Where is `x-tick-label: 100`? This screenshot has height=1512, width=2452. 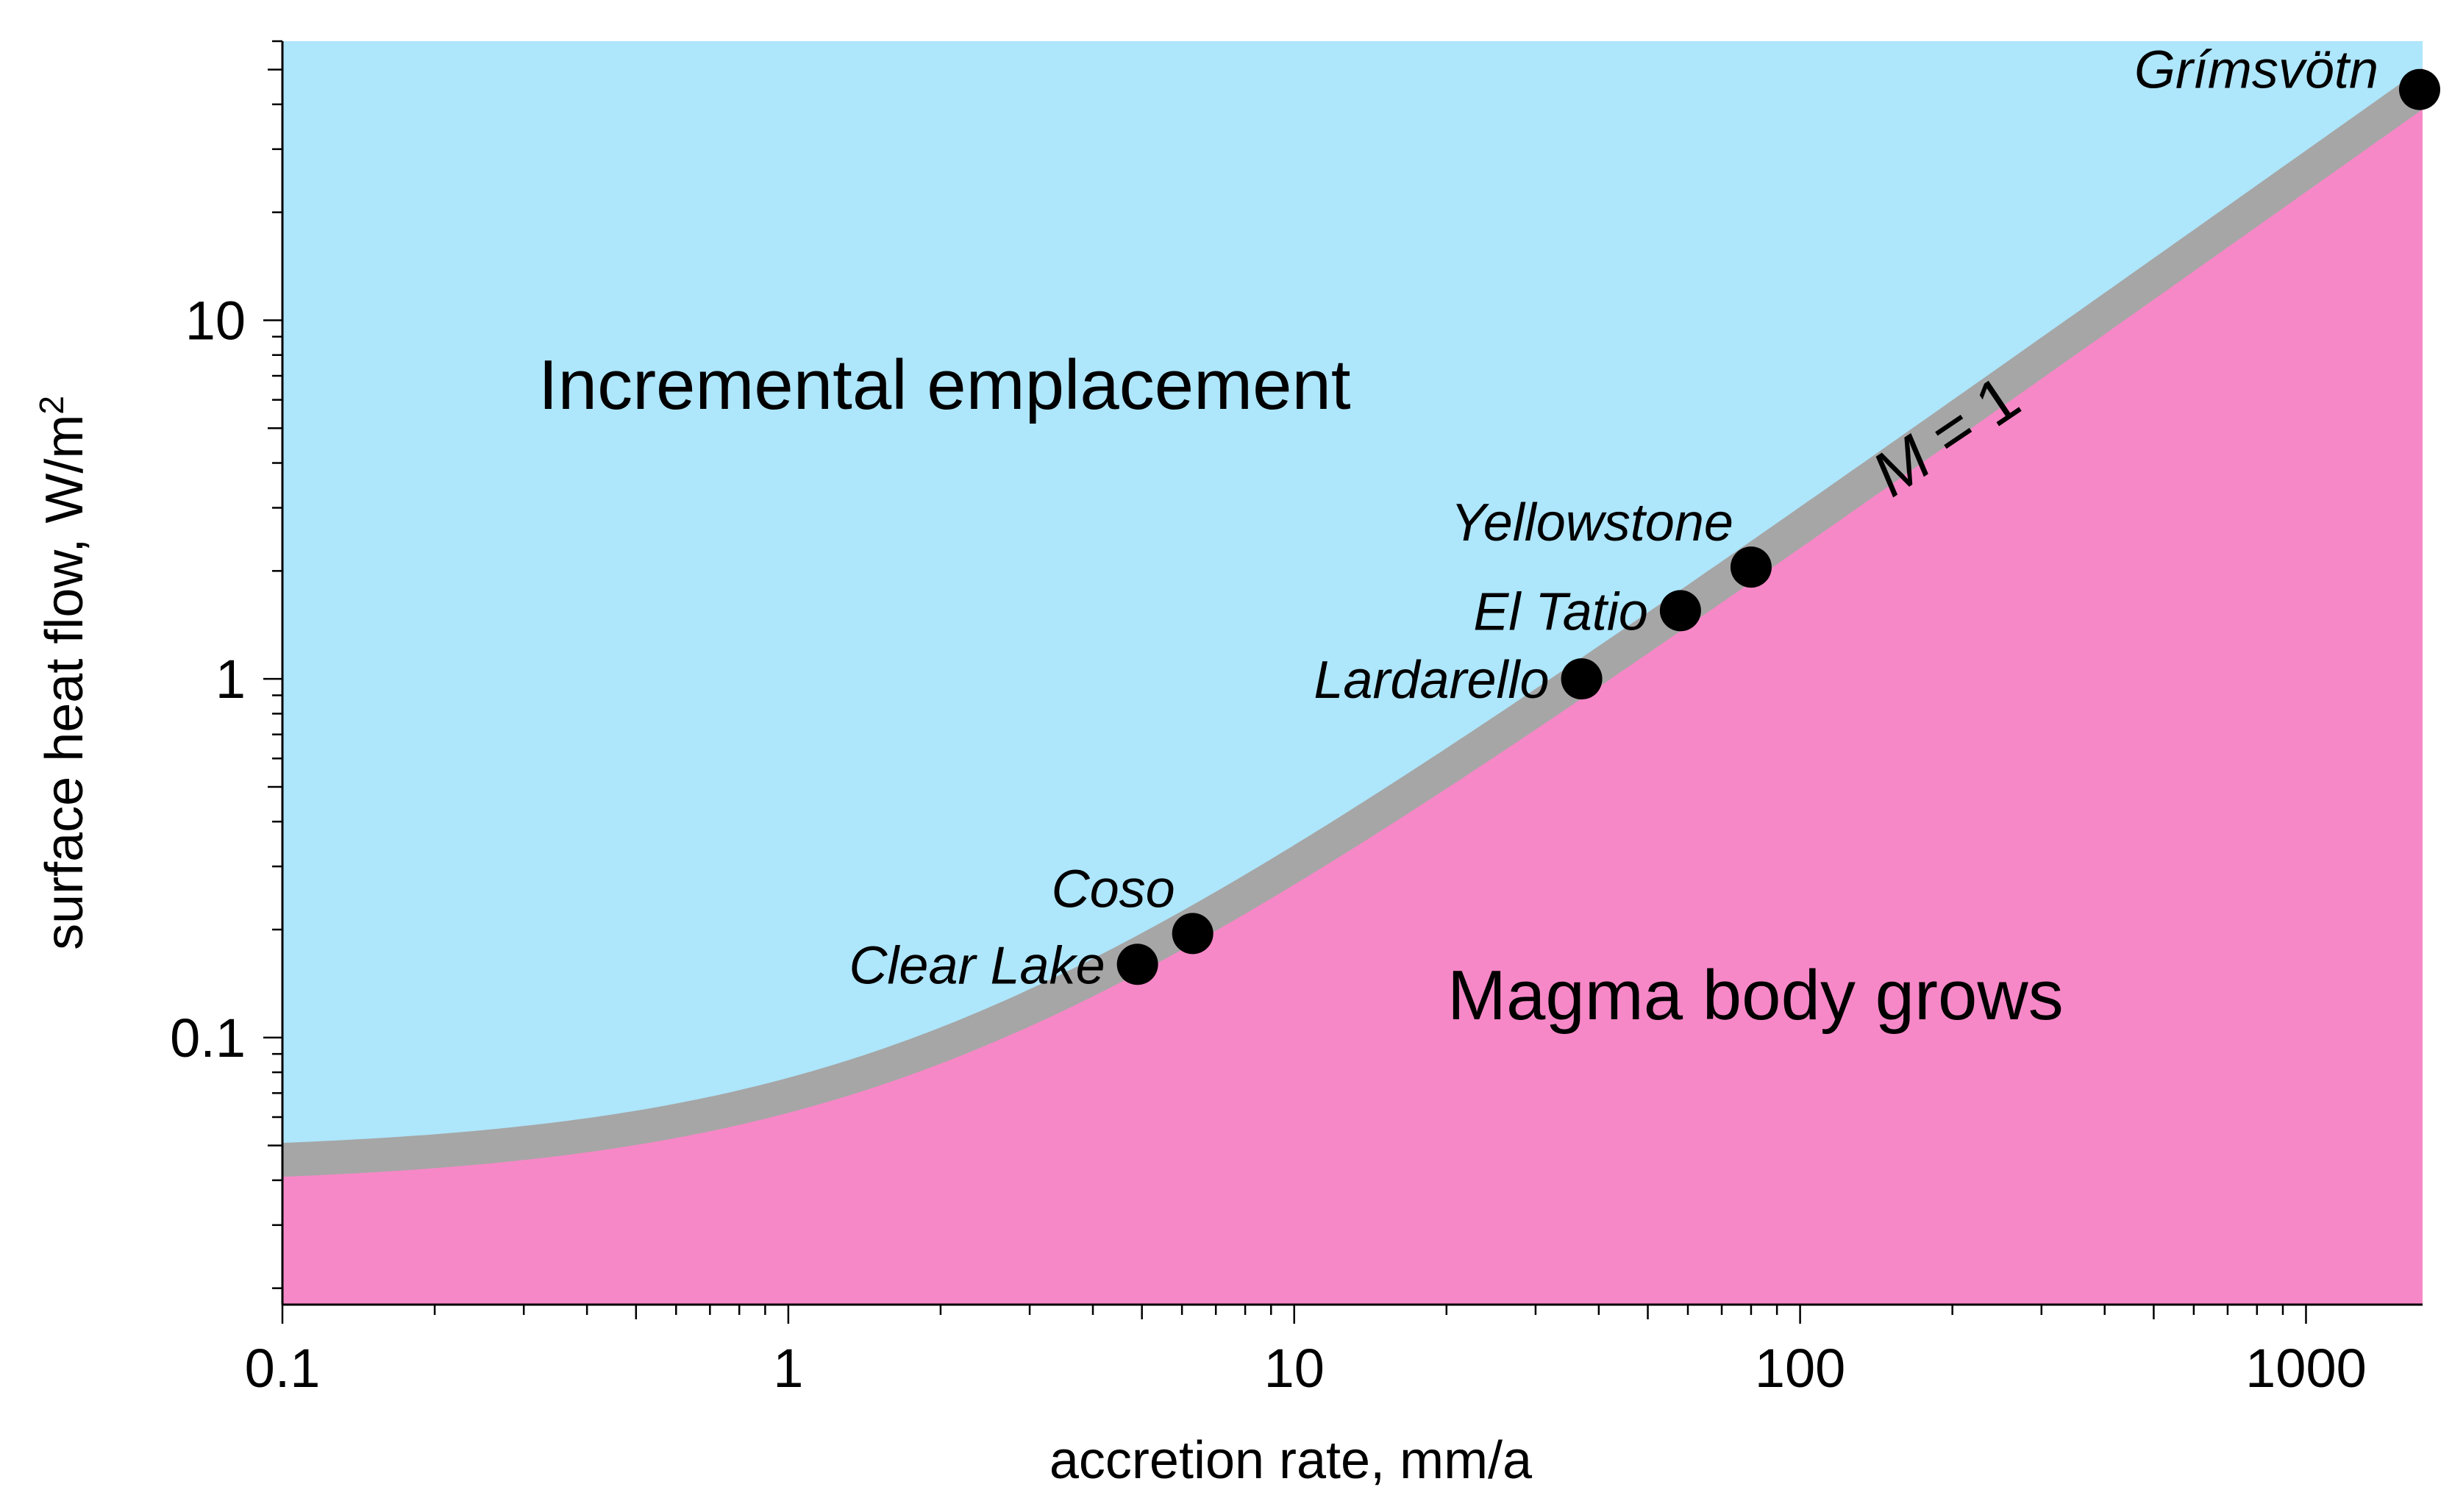 x-tick-label: 100 is located at coordinates (1800, 1369).